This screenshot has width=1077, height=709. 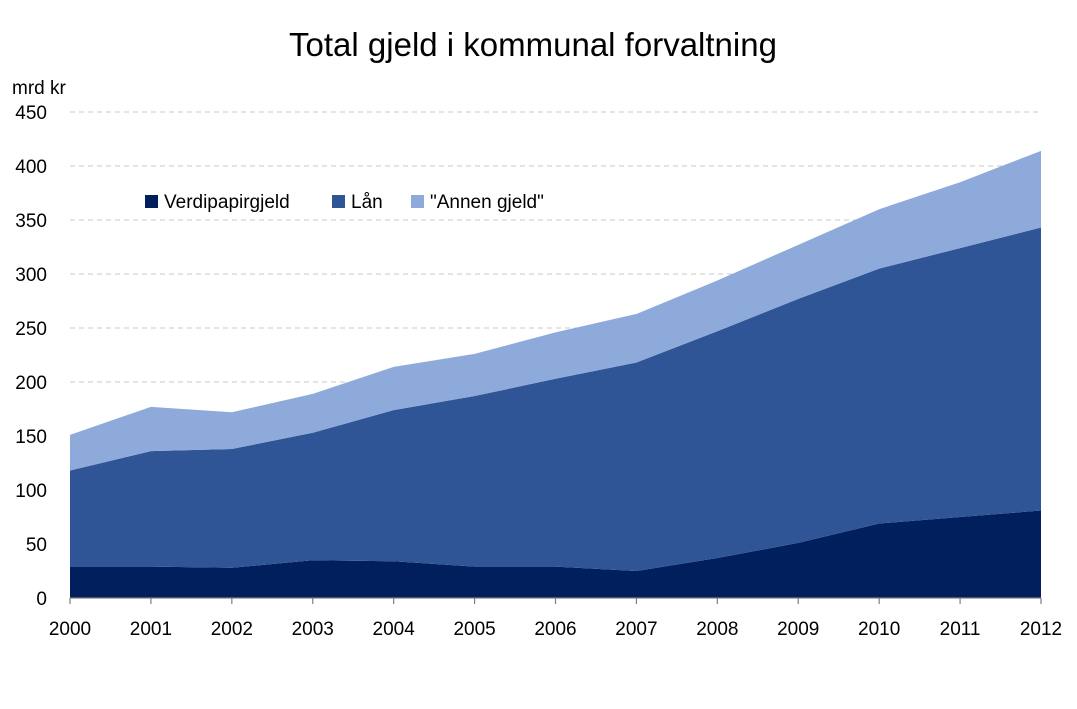 I want to click on legend: Verdipapirgjeld Lån "Annen gjeld", so click(x=344, y=202).